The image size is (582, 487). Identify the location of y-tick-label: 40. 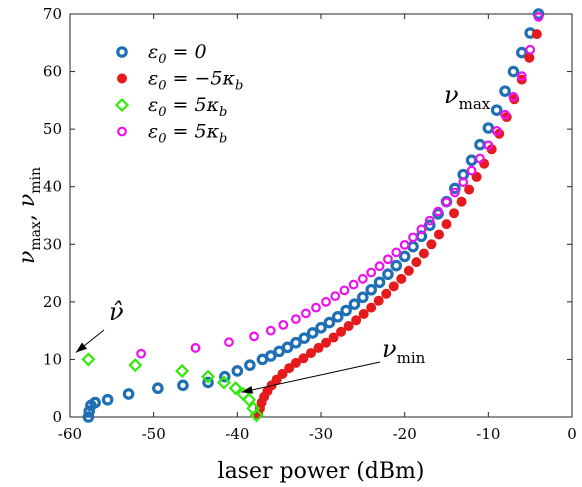
(52, 187).